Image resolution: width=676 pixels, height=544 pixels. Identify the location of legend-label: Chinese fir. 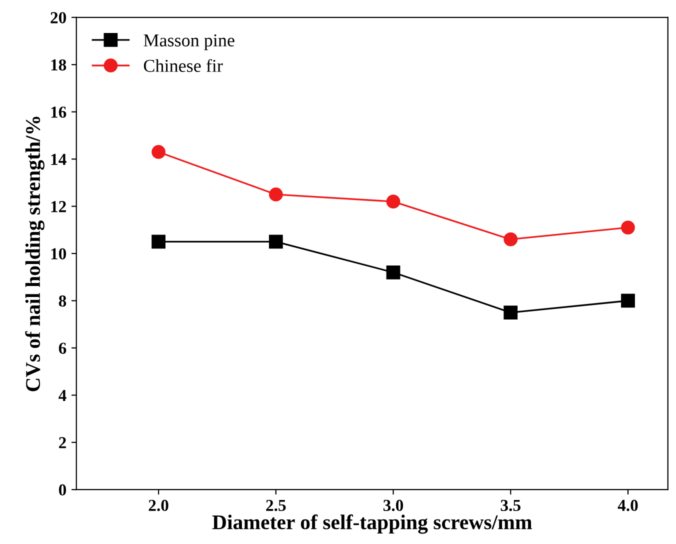
(183, 65).